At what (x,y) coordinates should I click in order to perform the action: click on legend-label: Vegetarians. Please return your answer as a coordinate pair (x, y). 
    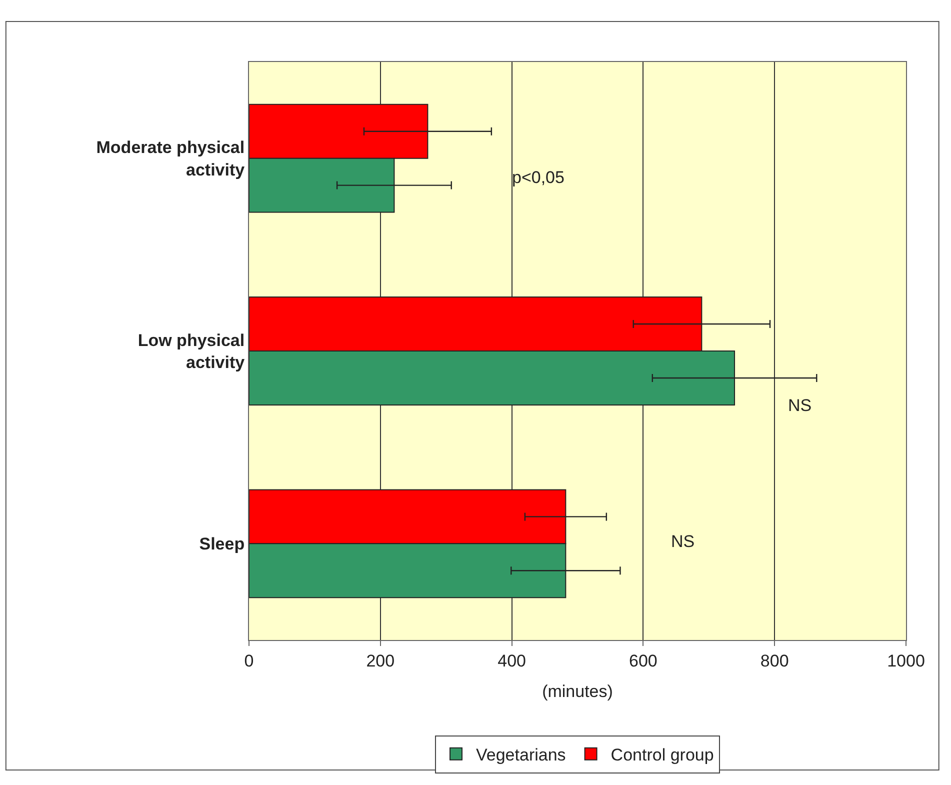
    Looking at the image, I should click on (521, 755).